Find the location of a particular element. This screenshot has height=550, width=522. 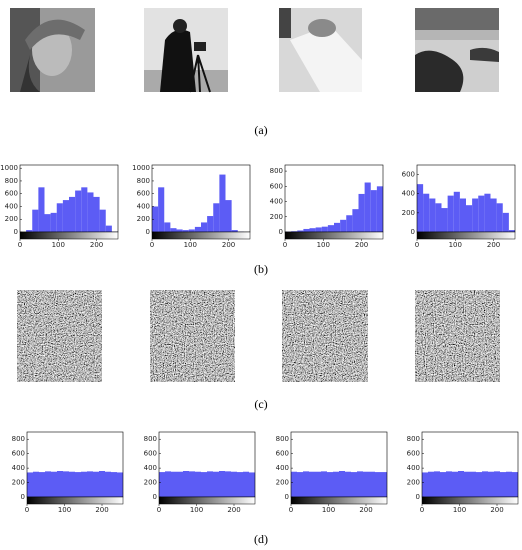

caption: (a) is located at coordinates (260, 130).